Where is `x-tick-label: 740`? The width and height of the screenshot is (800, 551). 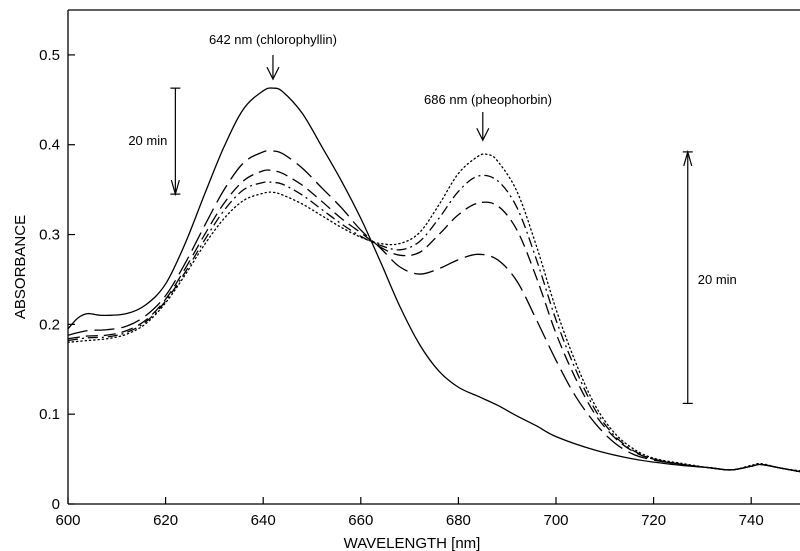 x-tick-label: 740 is located at coordinates (751, 520).